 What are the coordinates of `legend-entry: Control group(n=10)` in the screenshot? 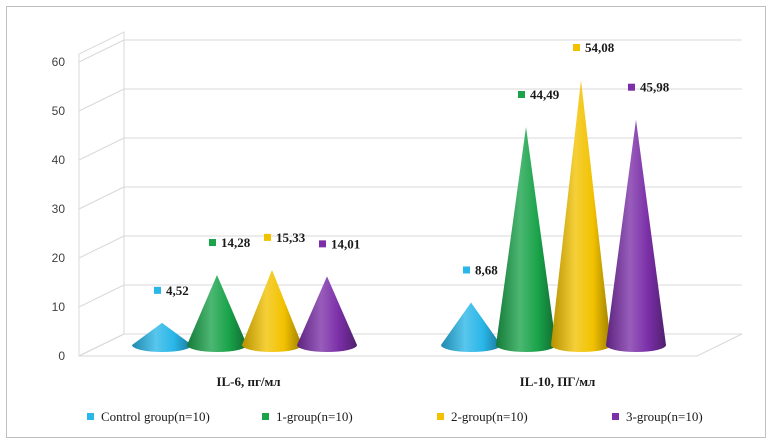 It's located at (155, 416).